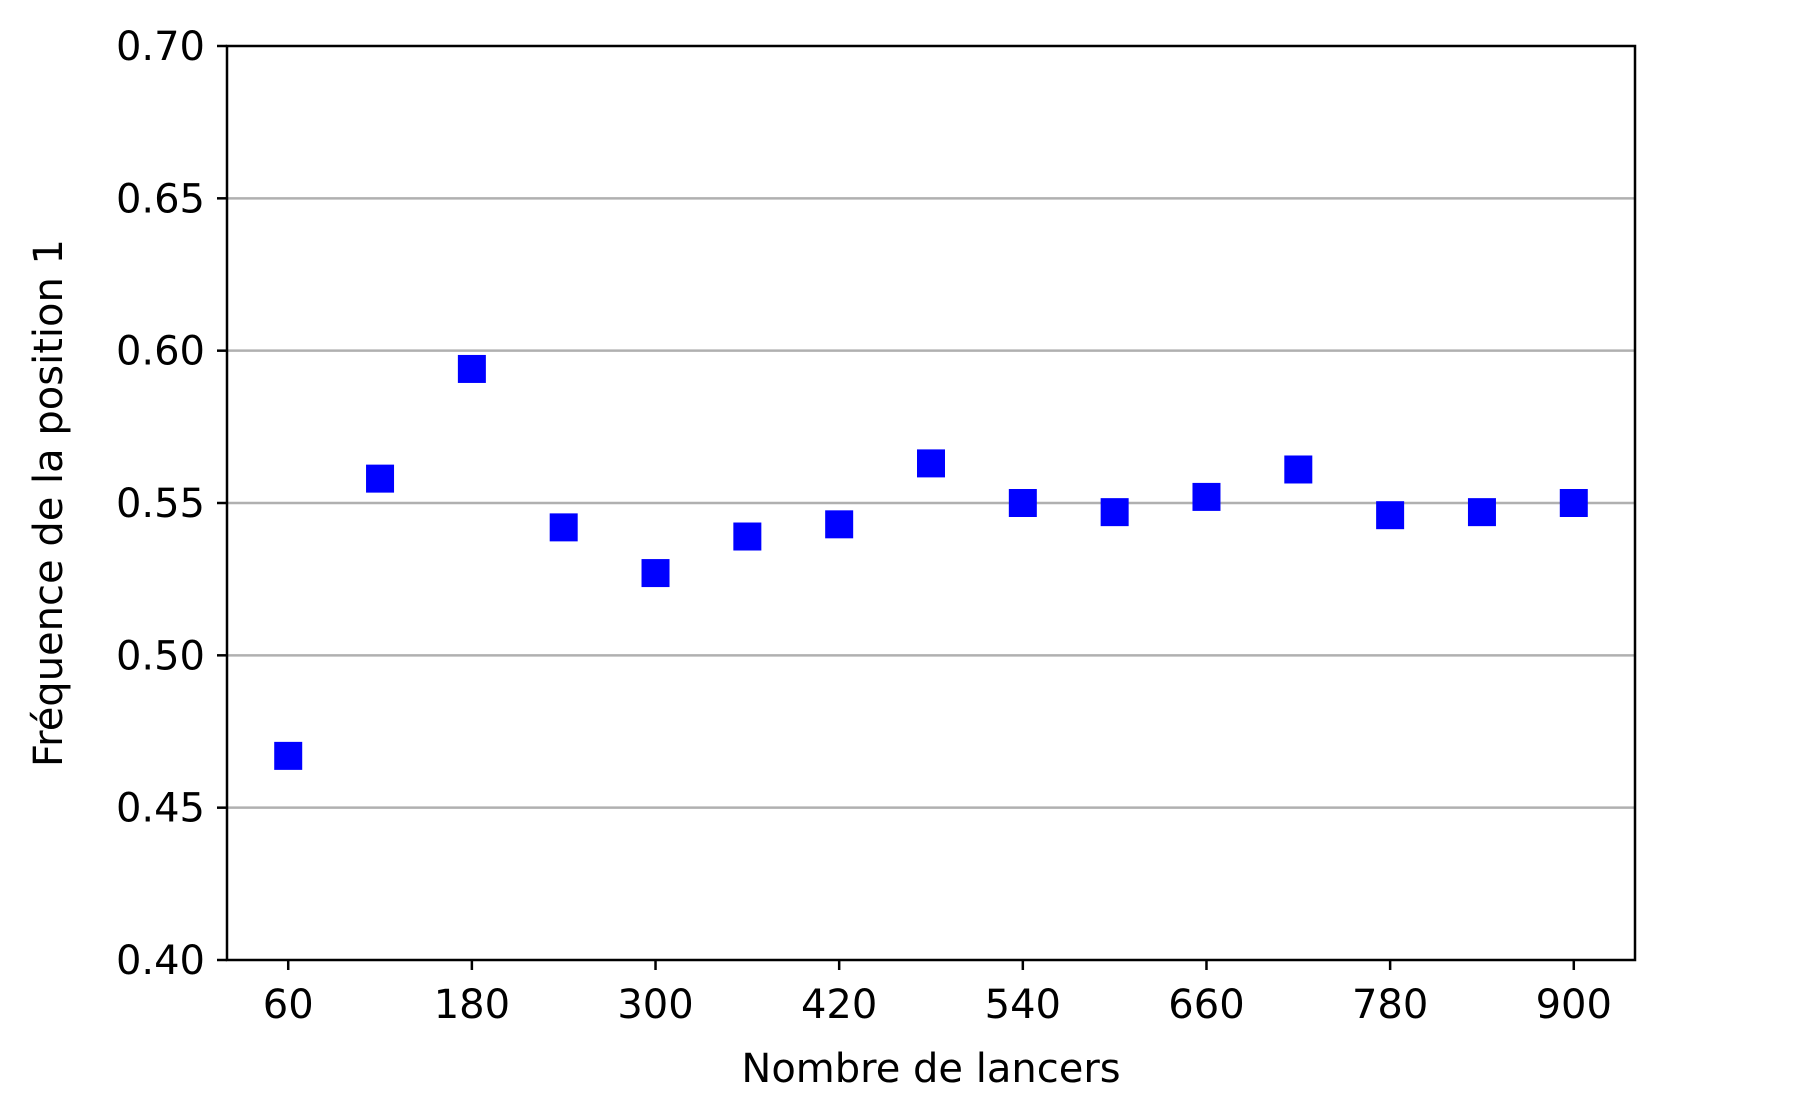 This screenshot has width=1794, height=1098. What do you see at coordinates (160, 352) in the screenshot?
I see `y-tick-label: 0.60` at bounding box center [160, 352].